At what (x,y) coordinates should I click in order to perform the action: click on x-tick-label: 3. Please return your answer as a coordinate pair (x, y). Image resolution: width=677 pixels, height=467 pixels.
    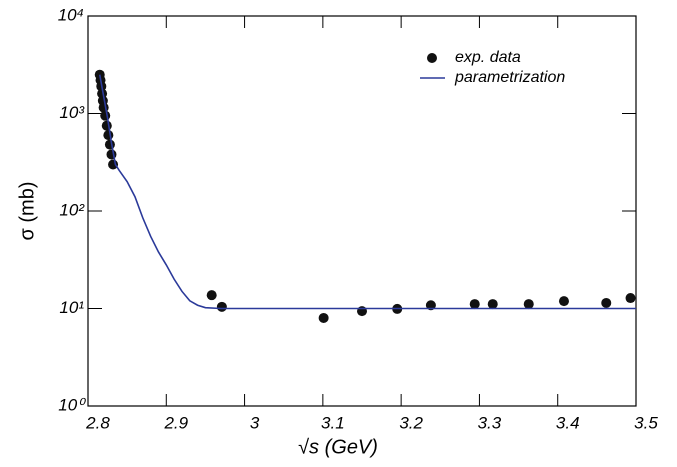
    Looking at the image, I should click on (255, 422).